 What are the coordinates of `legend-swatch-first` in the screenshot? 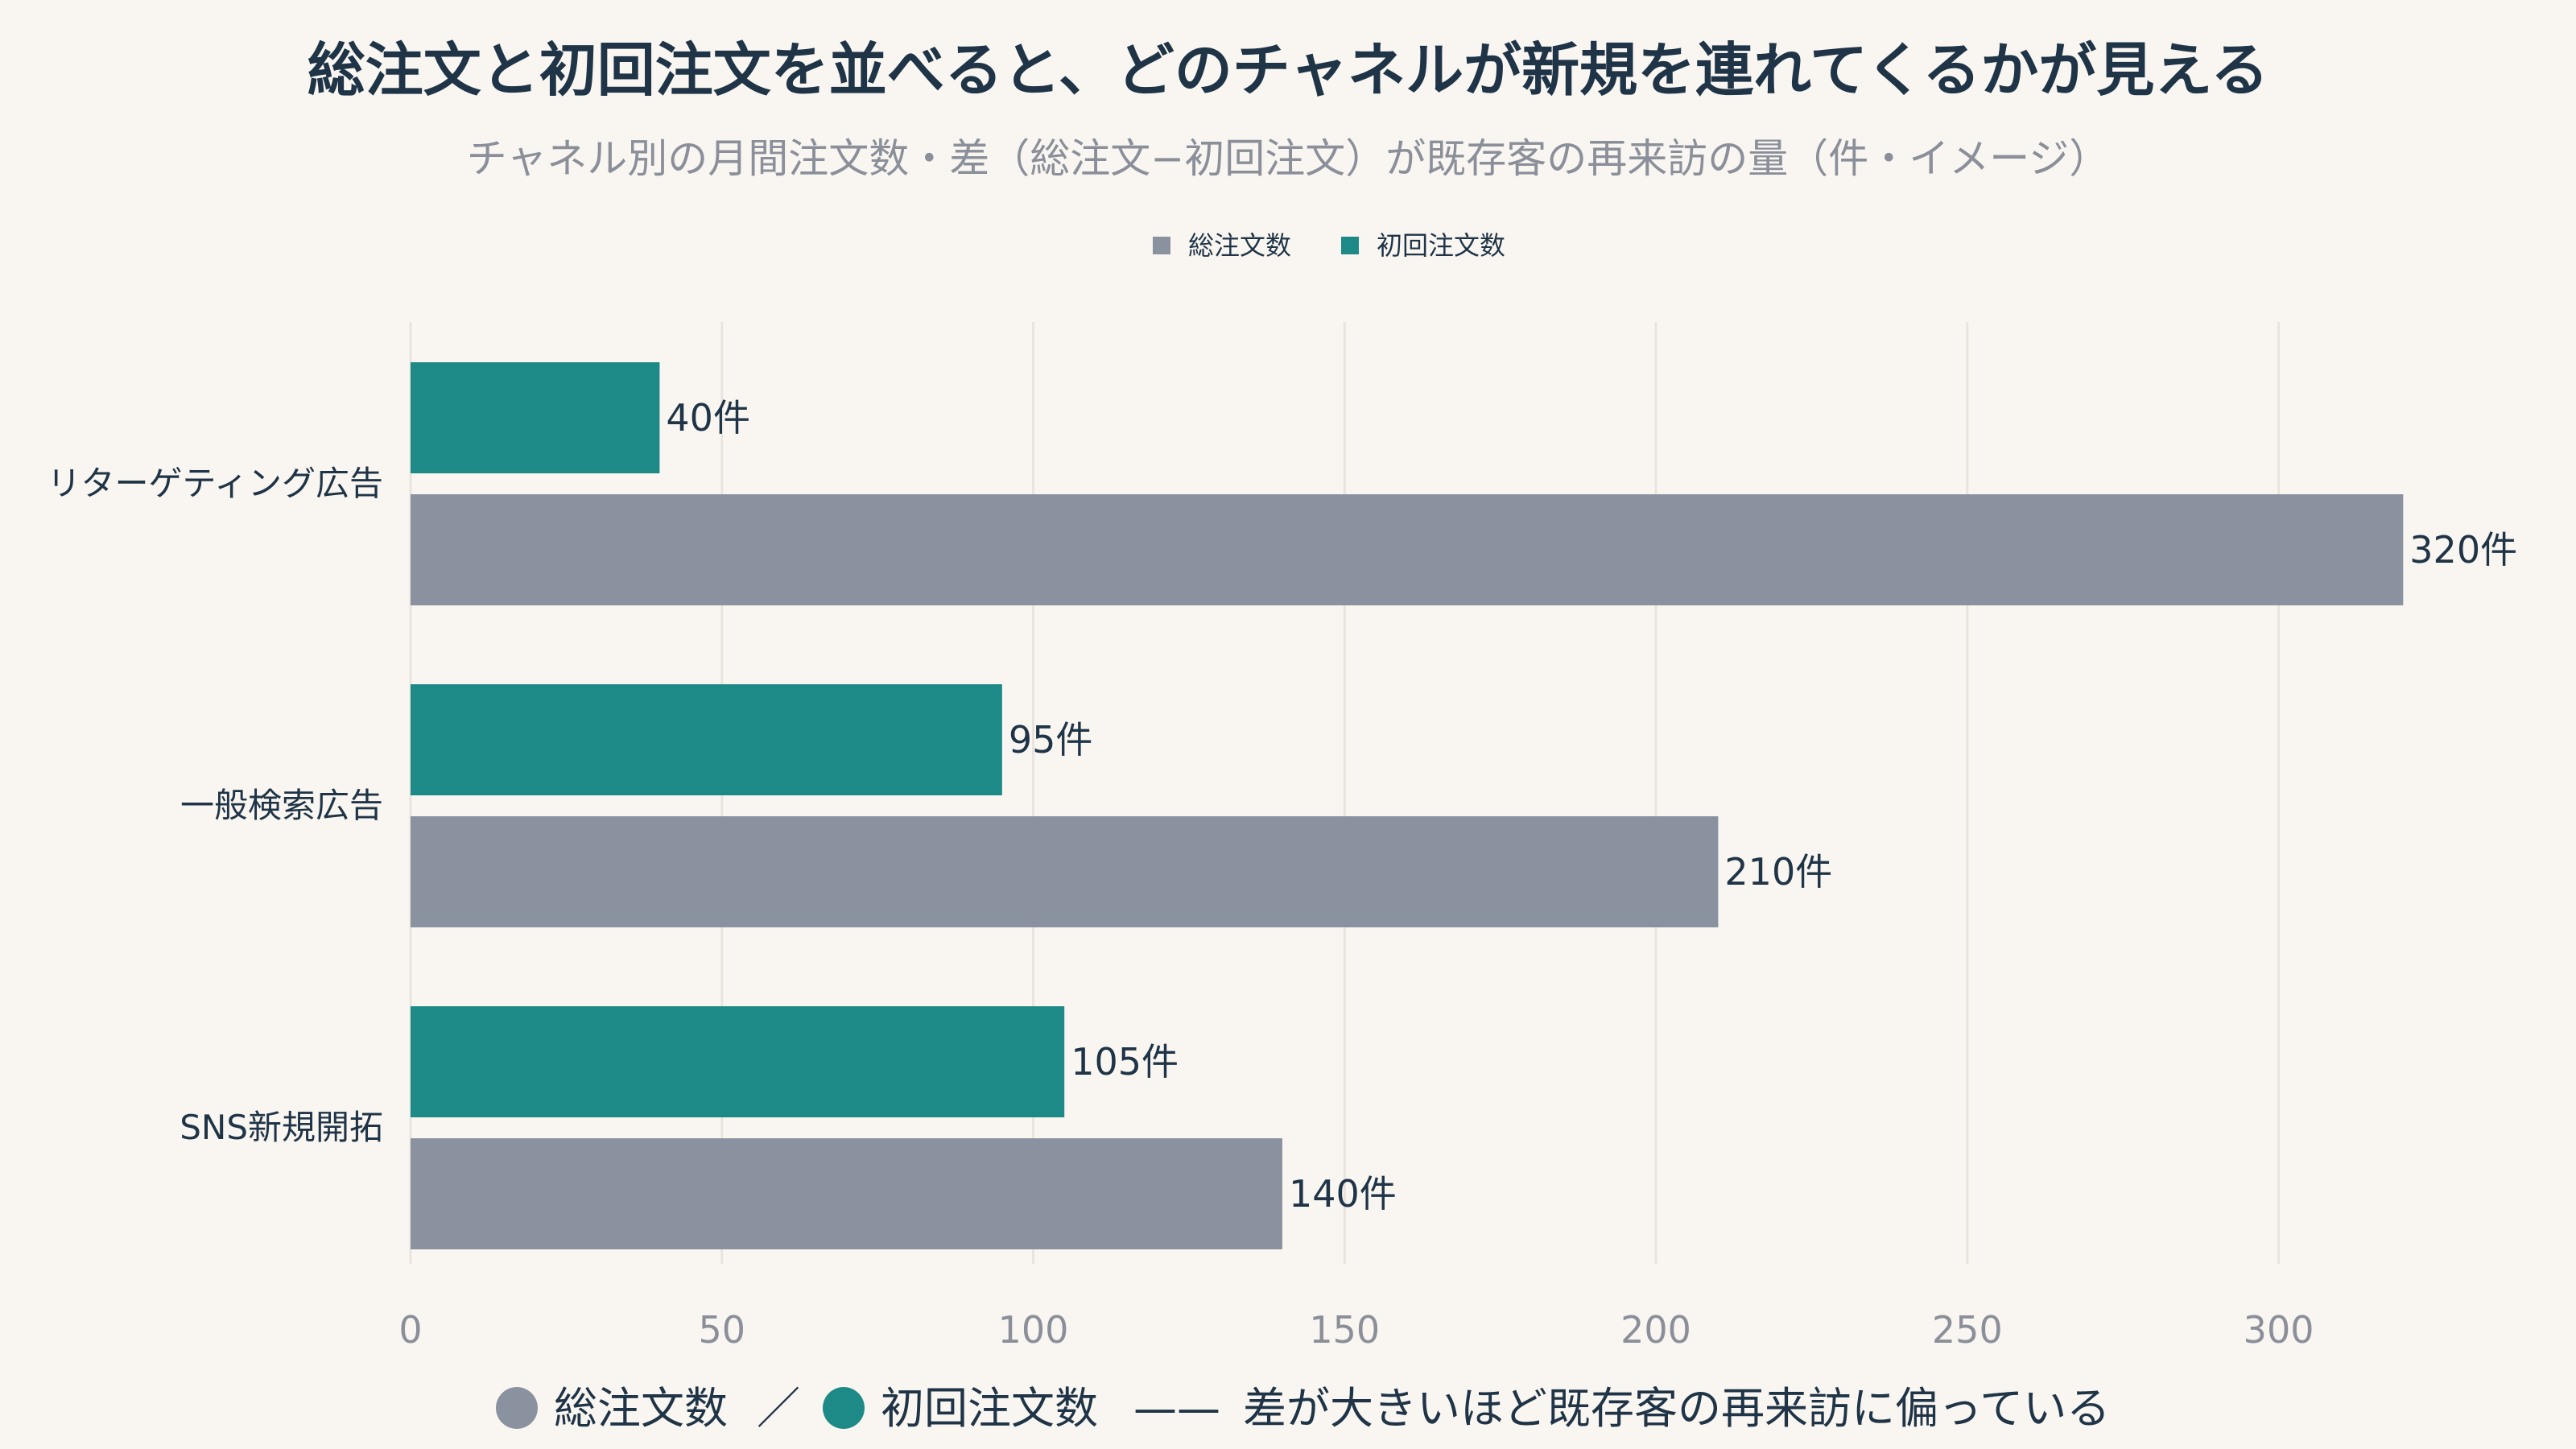 It's located at (1350, 245).